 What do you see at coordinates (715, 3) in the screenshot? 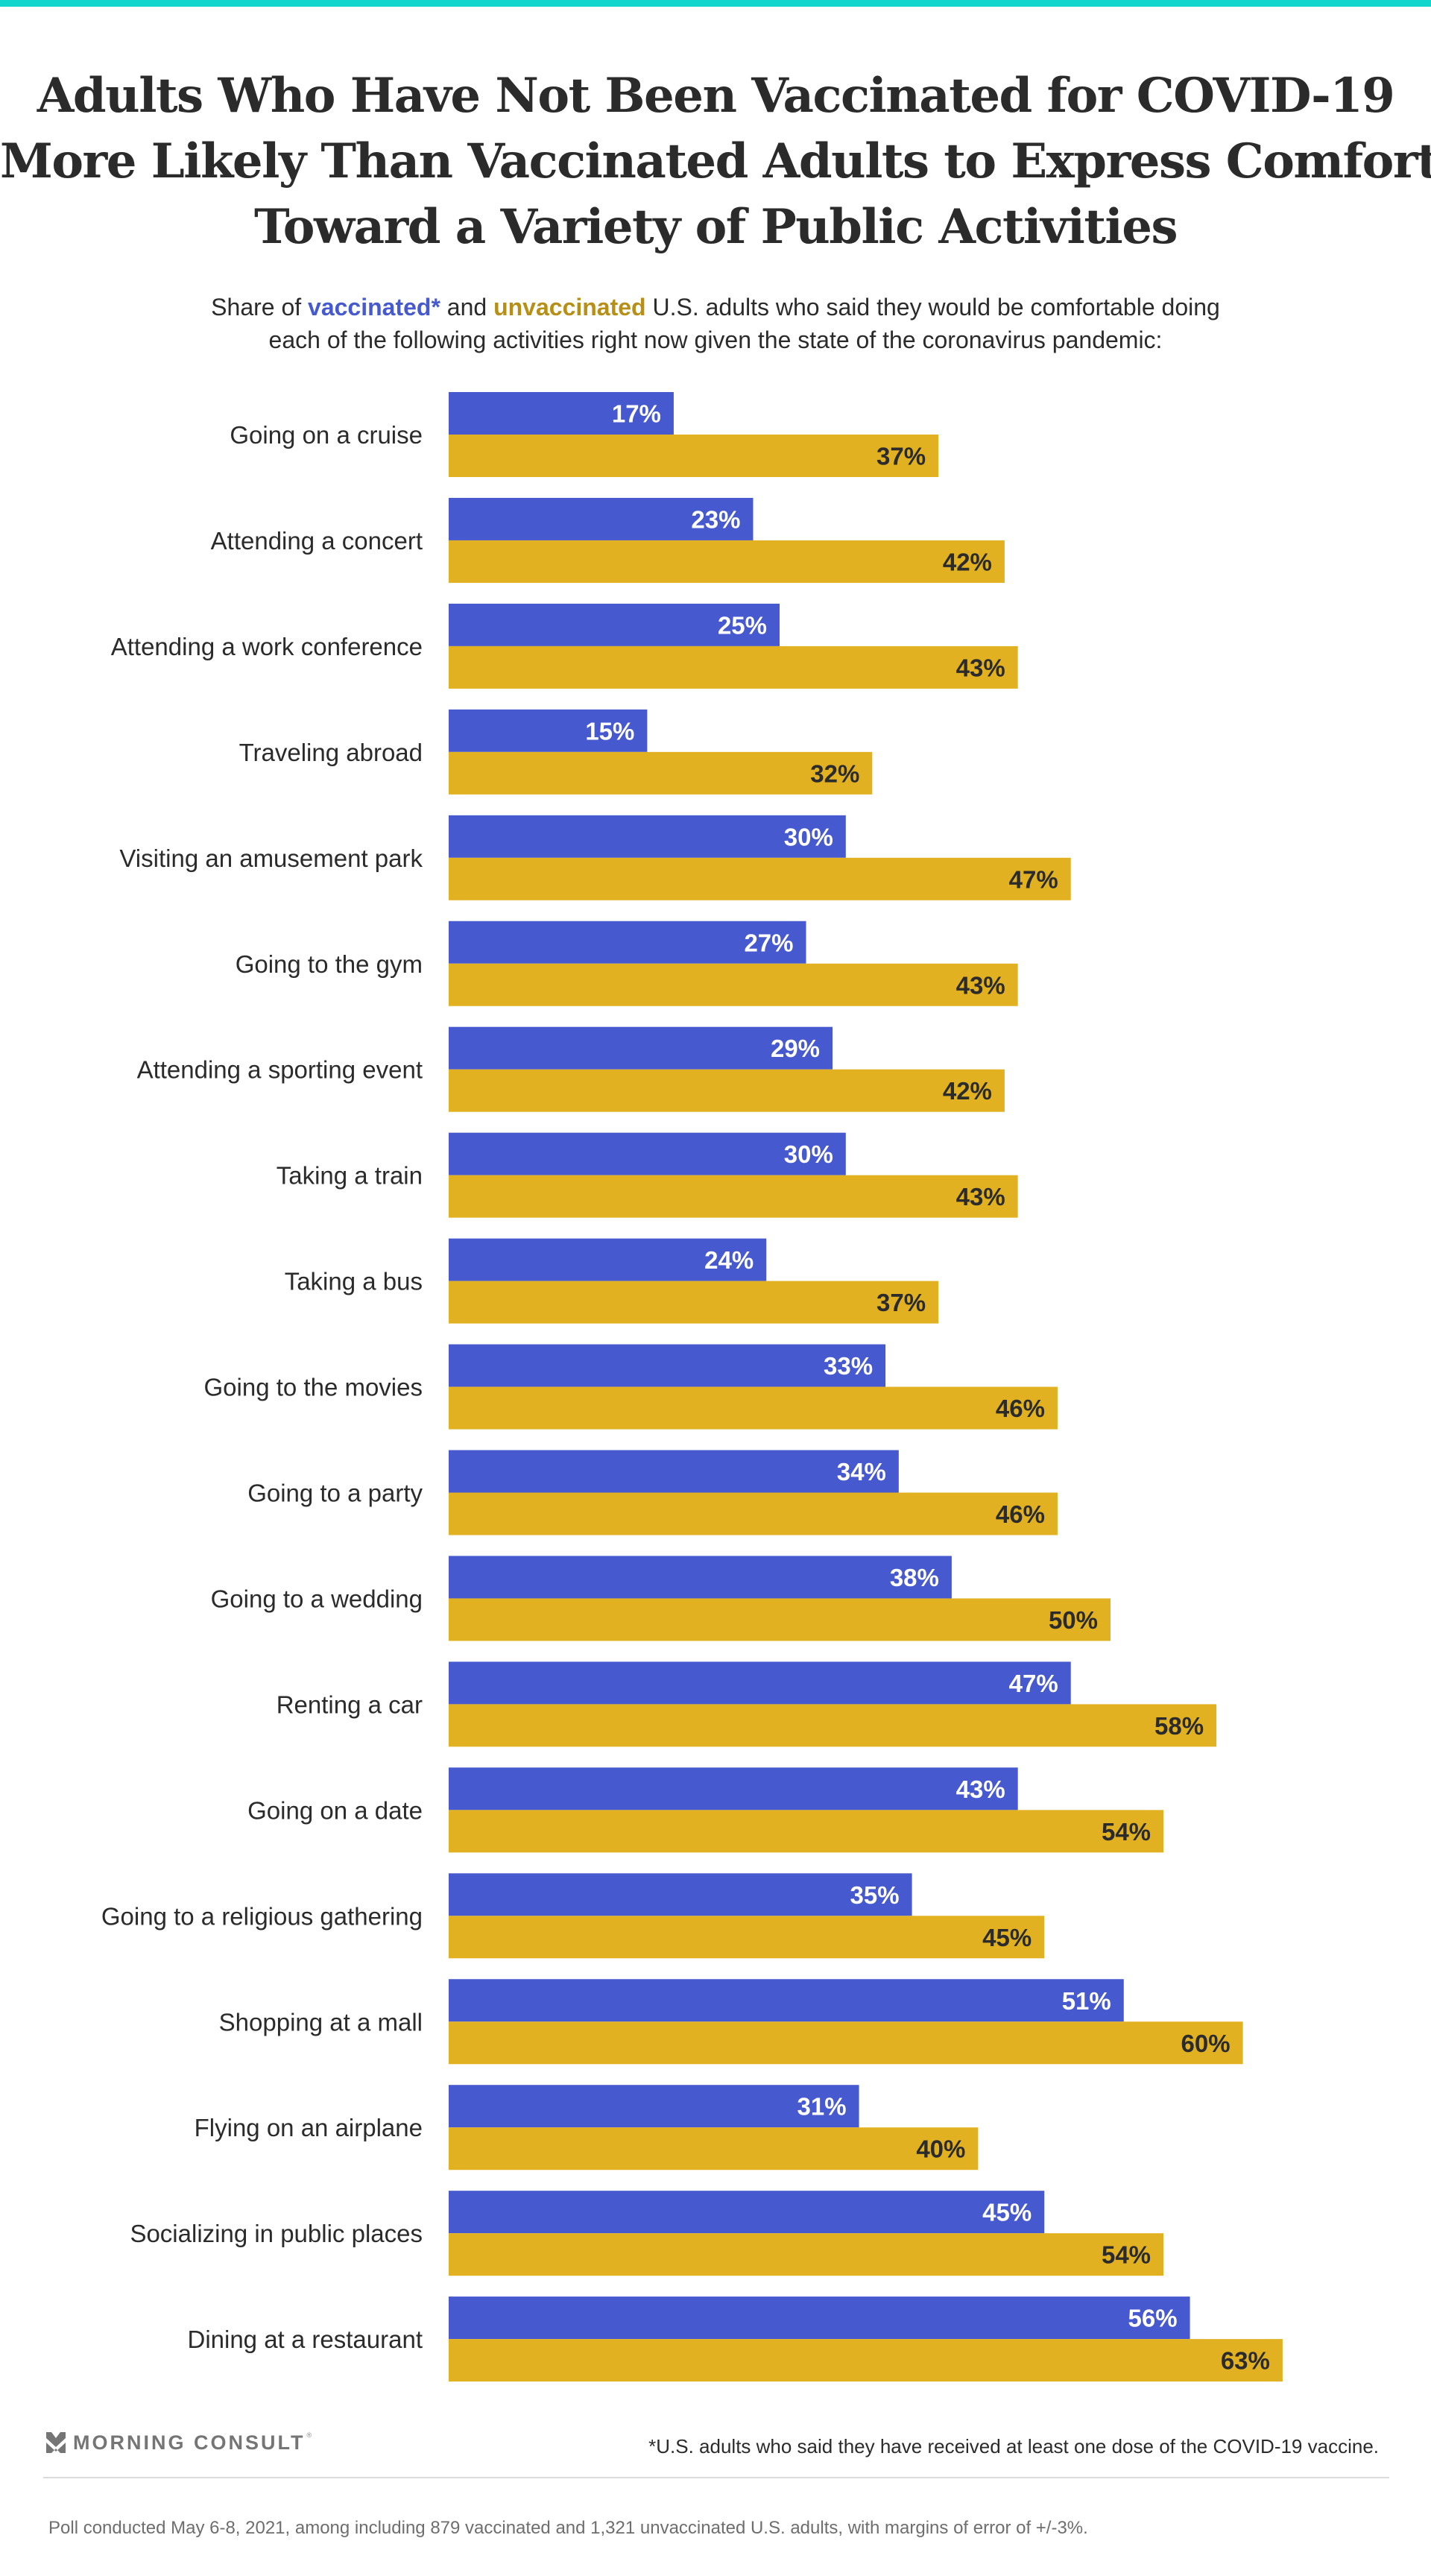
I see `top-accent-bar` at bounding box center [715, 3].